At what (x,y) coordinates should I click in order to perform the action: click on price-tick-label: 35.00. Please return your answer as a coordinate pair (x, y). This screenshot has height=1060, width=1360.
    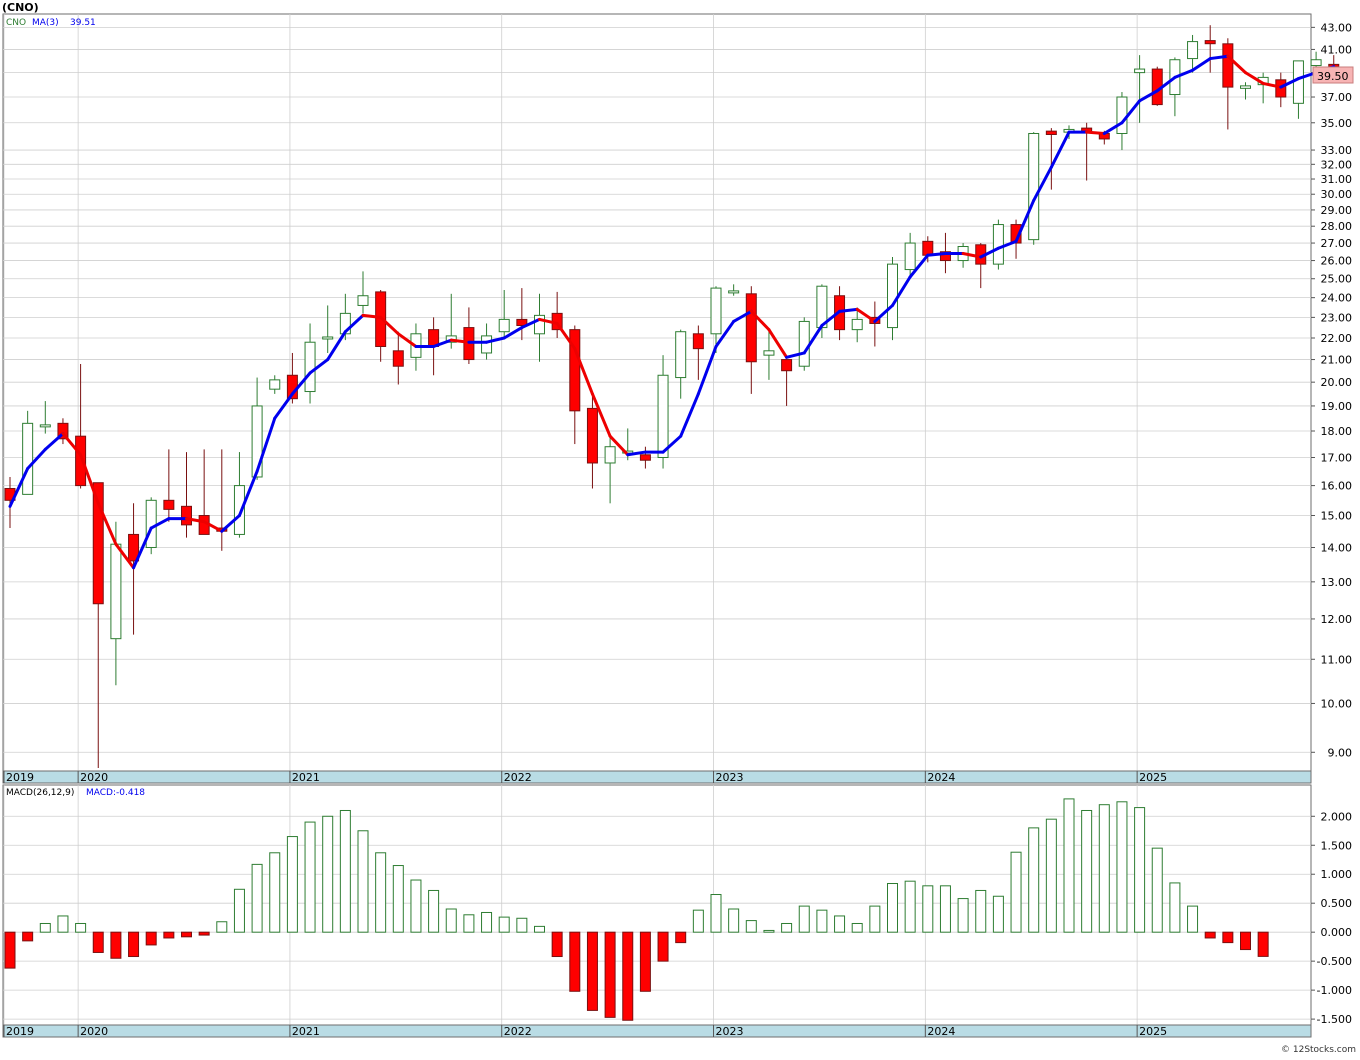
    Looking at the image, I should click on (1337, 123).